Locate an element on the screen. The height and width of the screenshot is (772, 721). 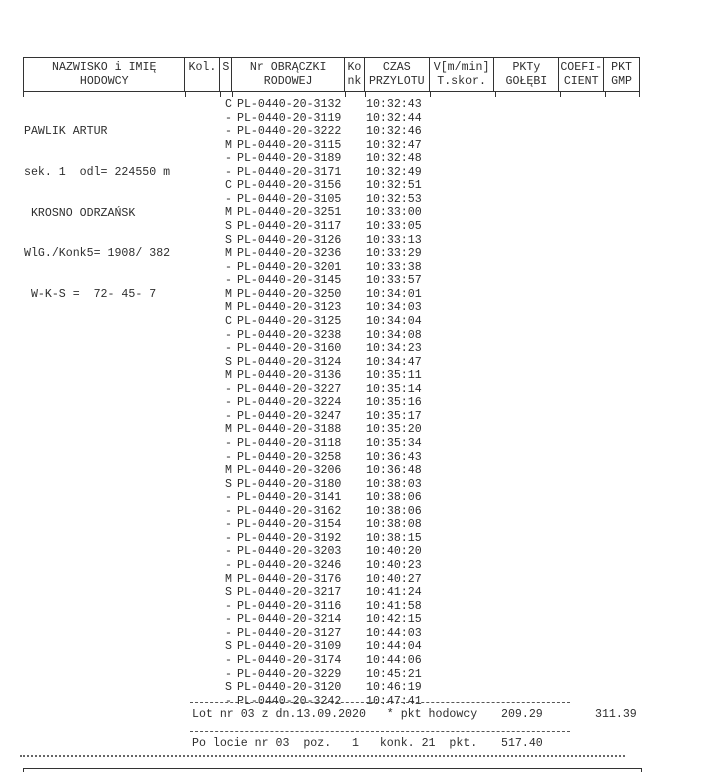
cell-ring-number: PL-0440-20-3229 is located at coordinates (289, 674).